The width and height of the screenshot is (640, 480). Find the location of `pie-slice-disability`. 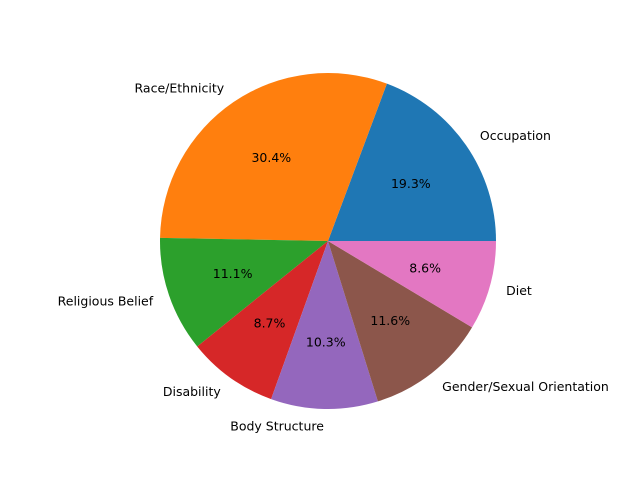

pie-slice-disability is located at coordinates (262, 320).